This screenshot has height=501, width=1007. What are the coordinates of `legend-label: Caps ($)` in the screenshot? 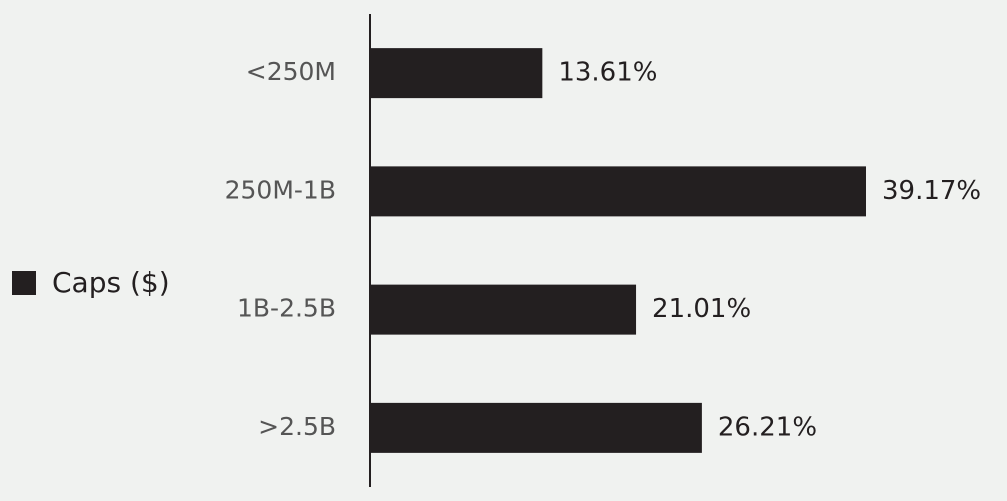 It's located at (111, 282).